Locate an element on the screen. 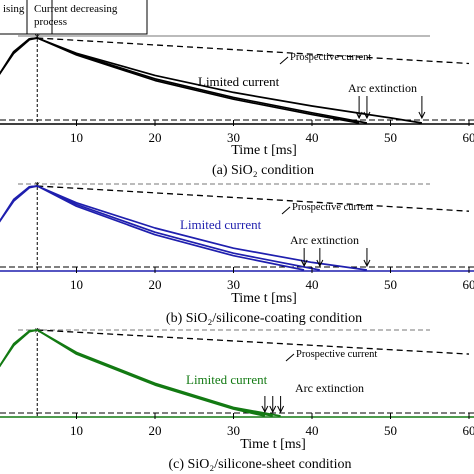 This screenshot has width=474, height=474. panel-a-xlabel: Time t [ms] is located at coordinates (264, 150).